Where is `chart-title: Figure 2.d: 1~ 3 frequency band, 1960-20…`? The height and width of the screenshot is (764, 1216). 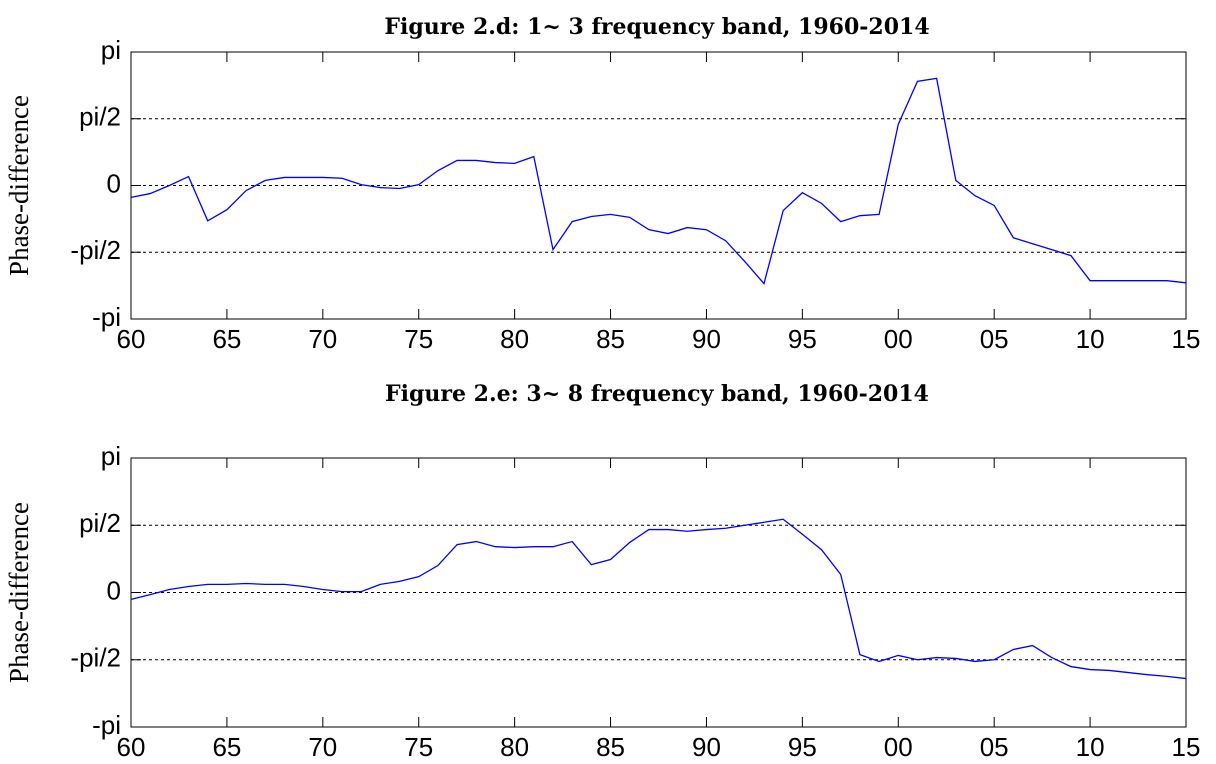
chart-title: Figure 2.d: 1~ 3 frequency band, 1960-20… is located at coordinates (656, 27).